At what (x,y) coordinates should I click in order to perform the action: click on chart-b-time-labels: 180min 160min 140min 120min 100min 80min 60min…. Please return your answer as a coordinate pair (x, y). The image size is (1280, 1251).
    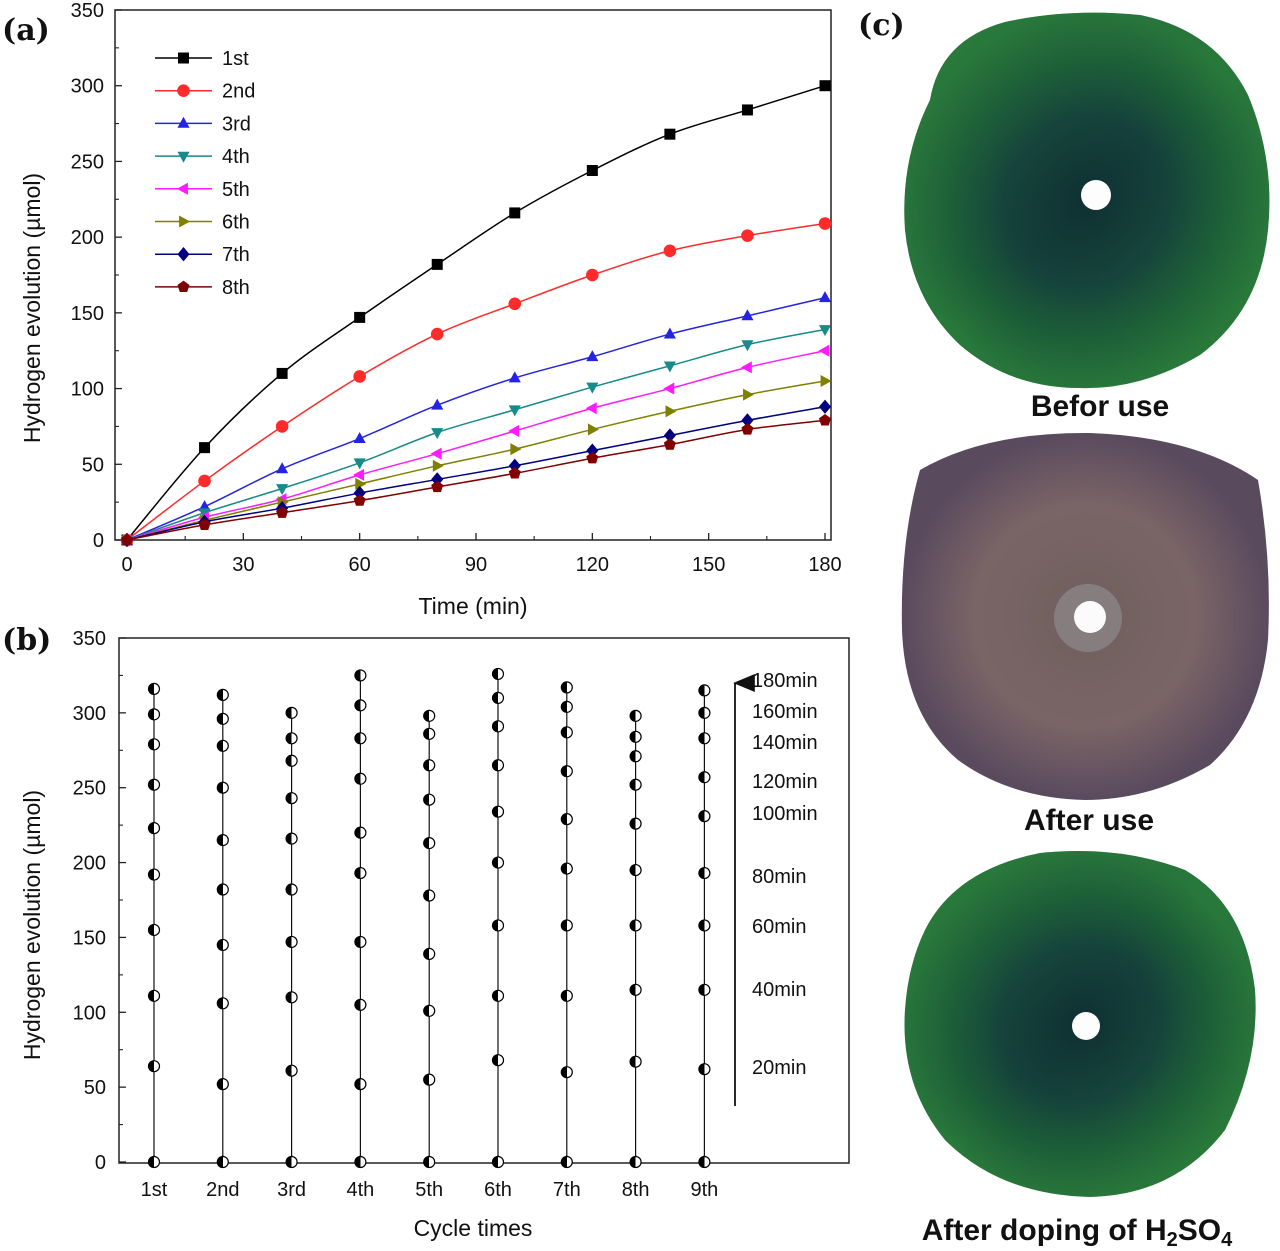
    Looking at the image, I should click on (785, 874).